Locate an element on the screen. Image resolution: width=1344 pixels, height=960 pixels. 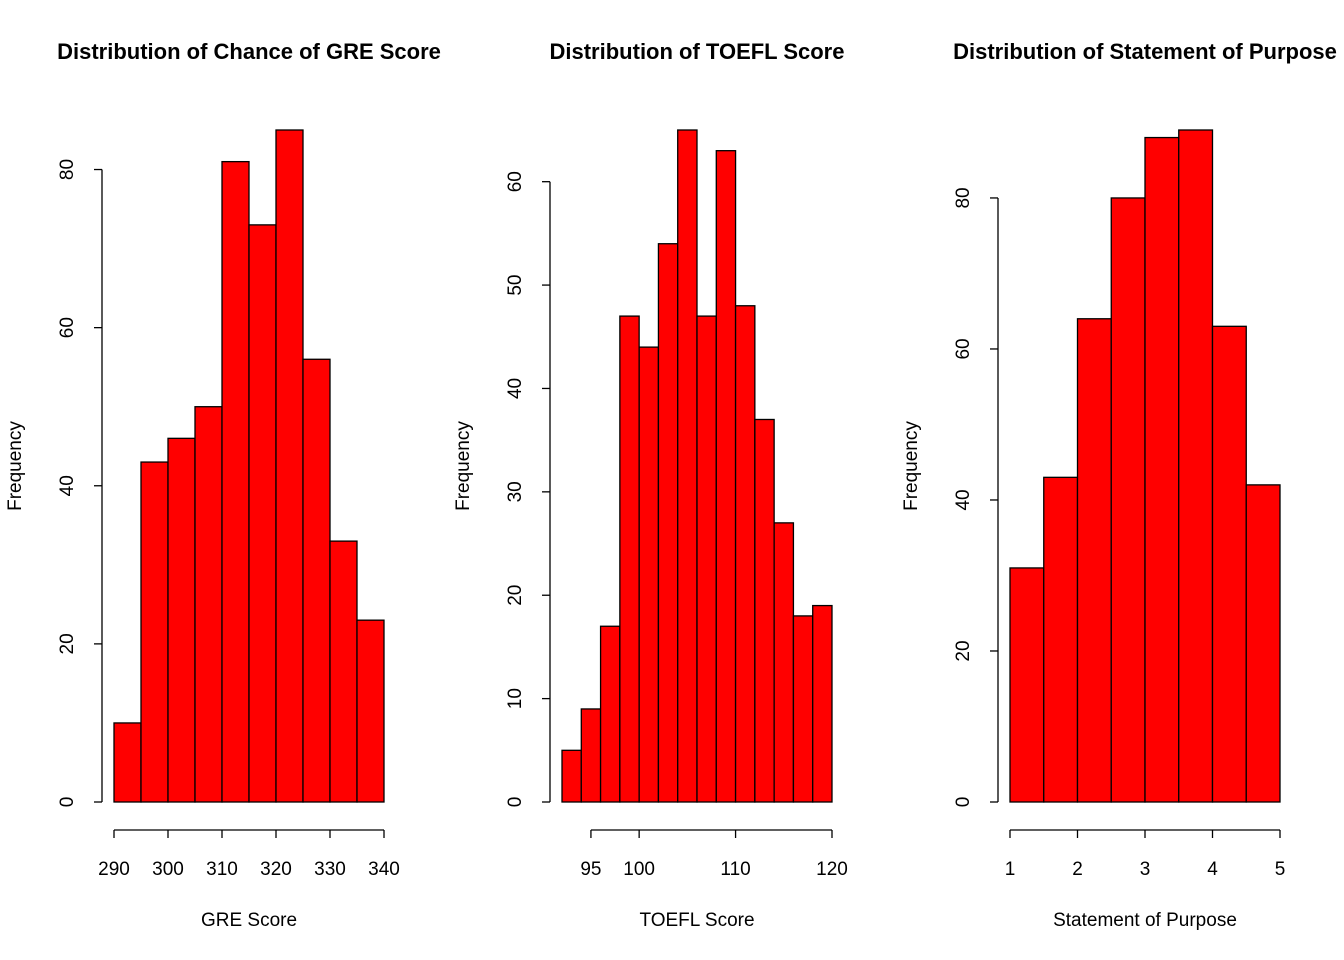
y-tick-label: 50 is located at coordinates (515, 285).